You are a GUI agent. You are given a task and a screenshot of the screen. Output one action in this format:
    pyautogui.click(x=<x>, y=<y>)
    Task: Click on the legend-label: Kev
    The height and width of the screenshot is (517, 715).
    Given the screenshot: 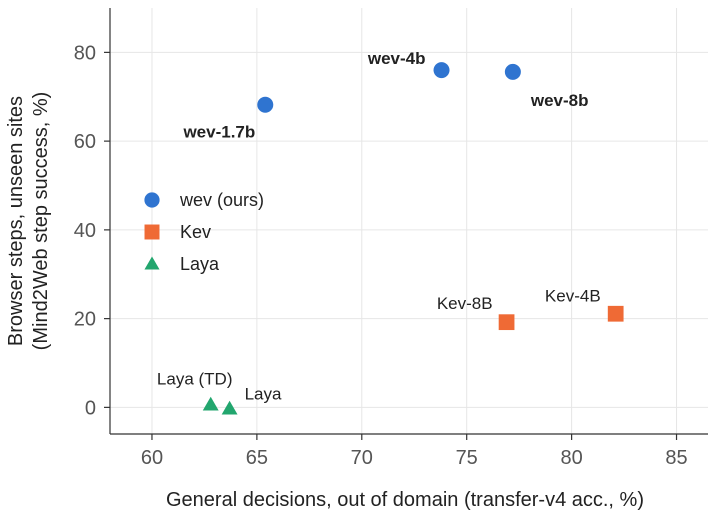 What is the action you would take?
    pyautogui.click(x=195, y=232)
    